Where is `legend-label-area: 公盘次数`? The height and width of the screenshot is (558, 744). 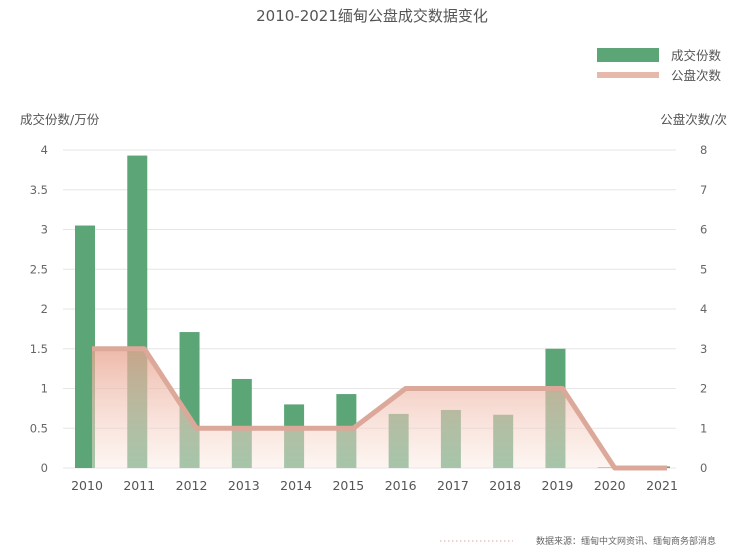
legend-label-area: 公盘次数 is located at coordinates (696, 75).